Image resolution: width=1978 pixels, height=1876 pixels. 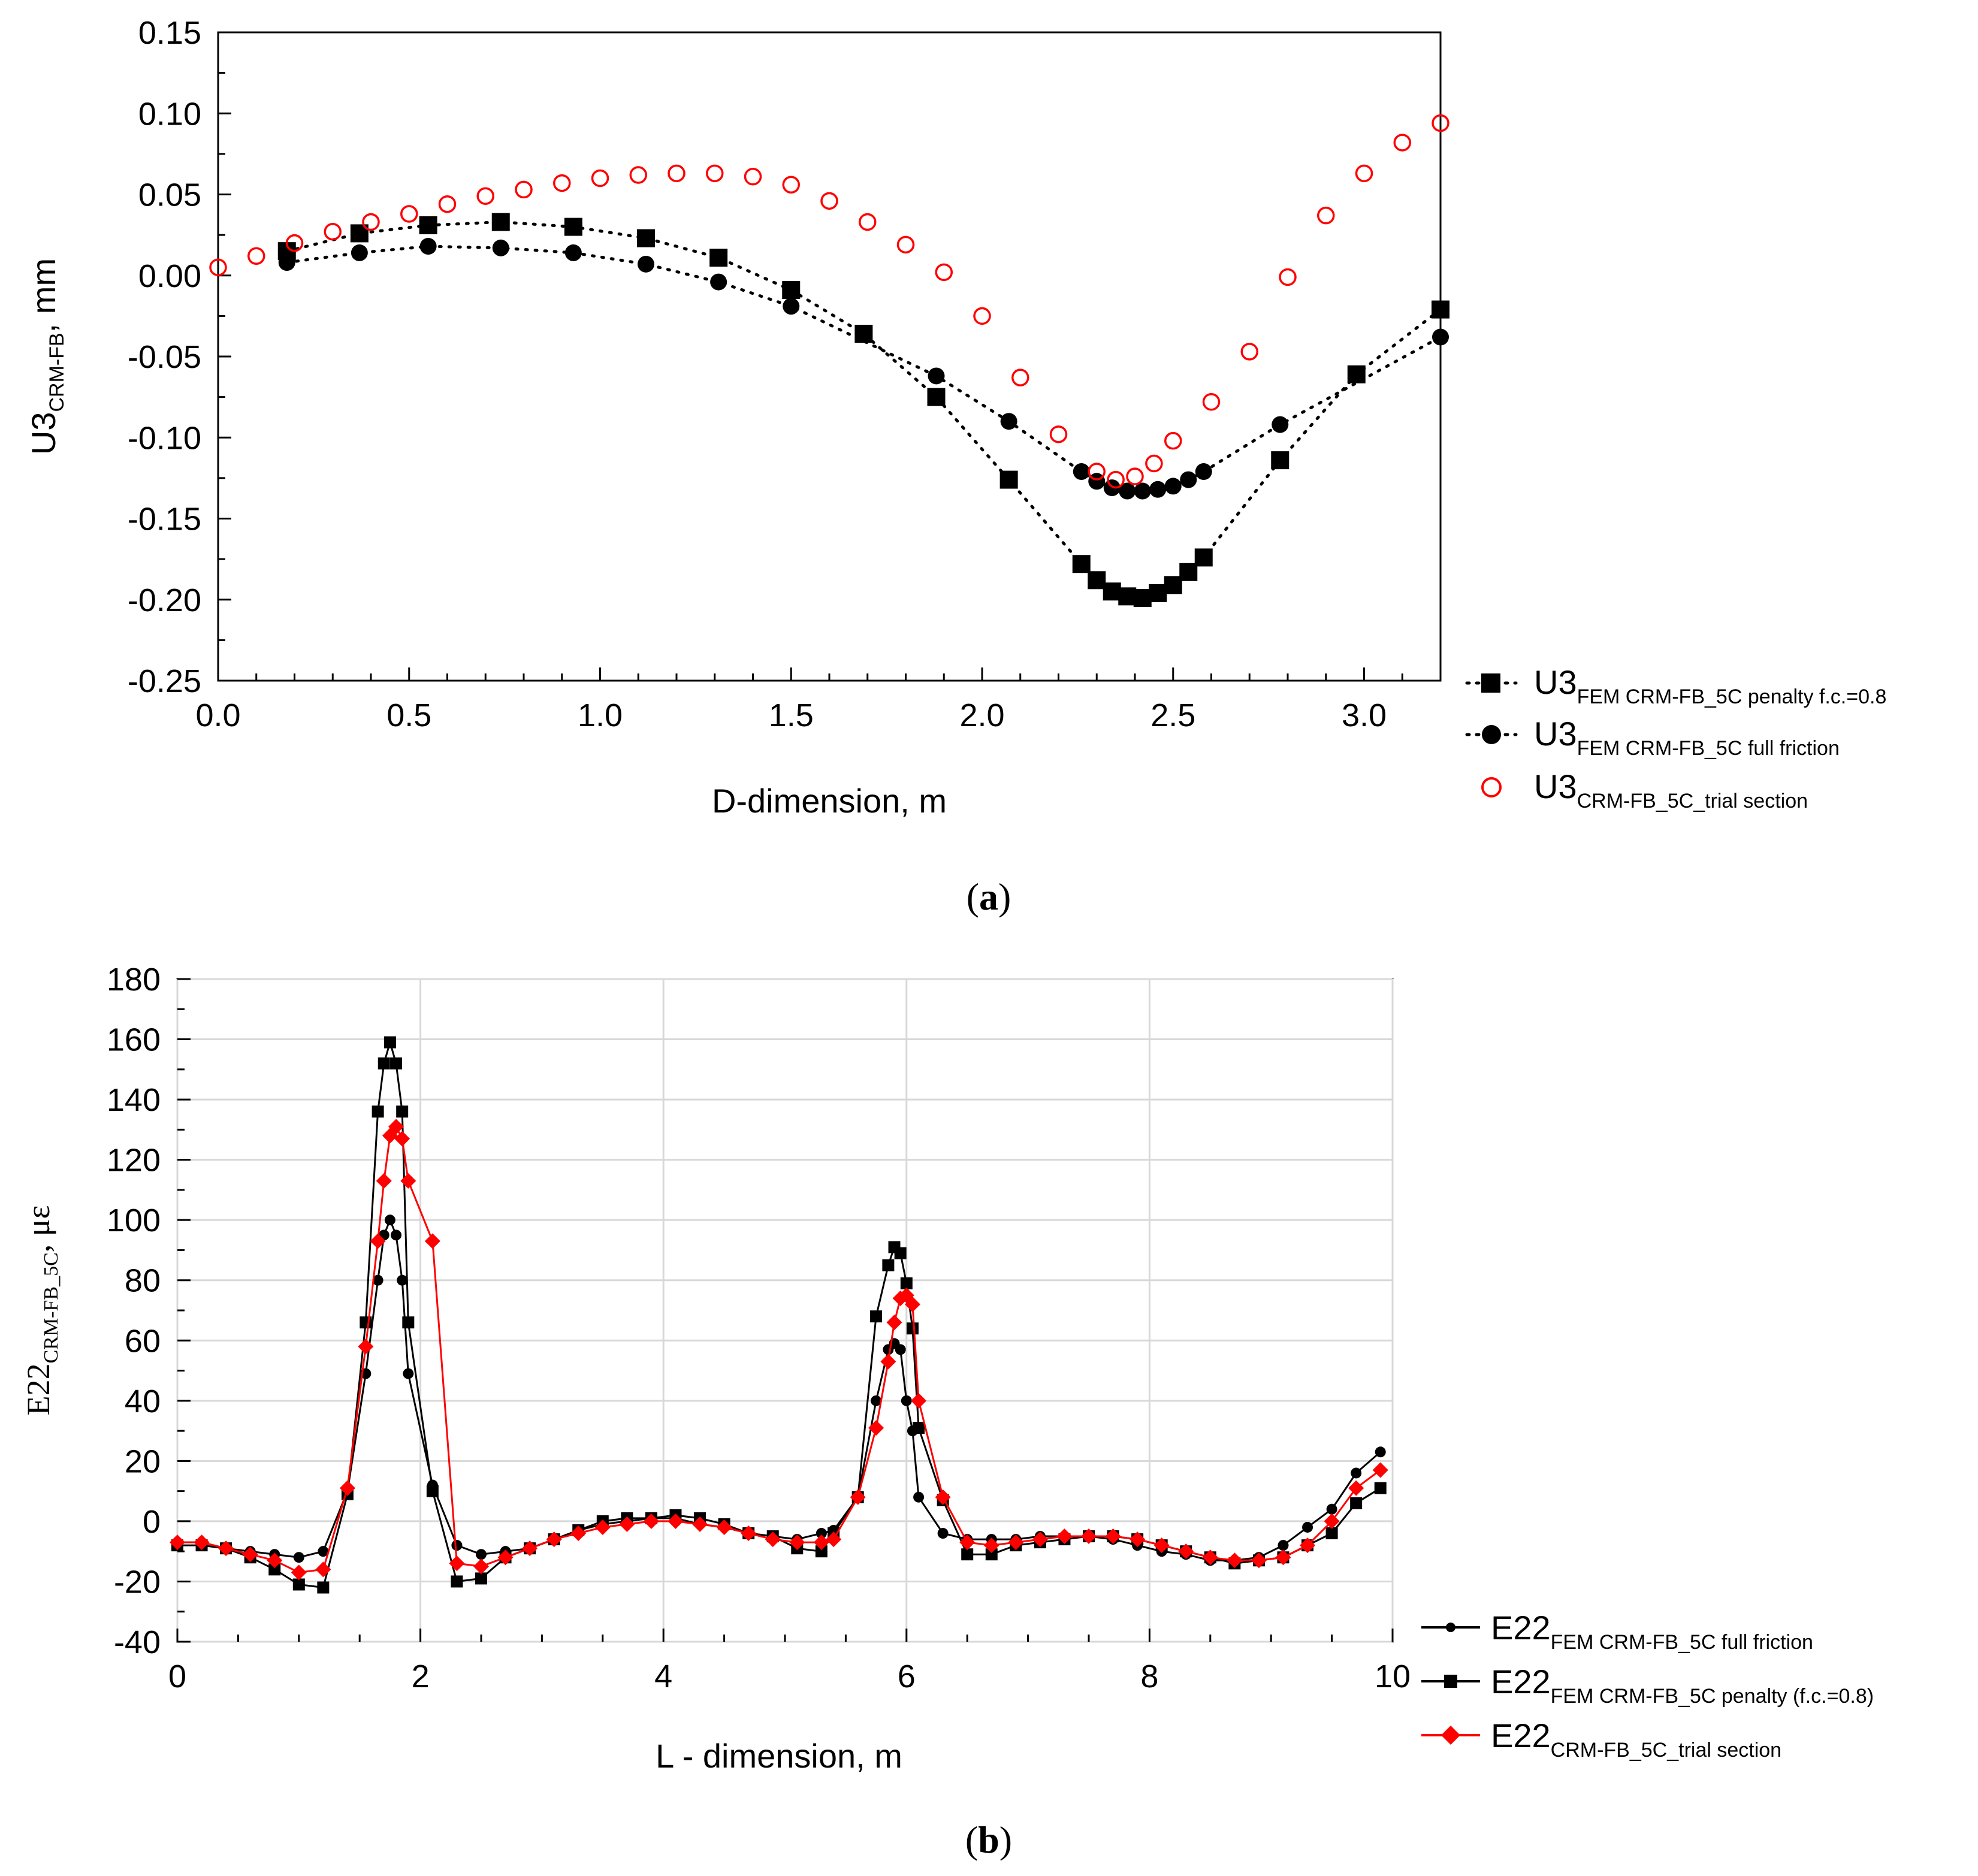 I want to click on x-tick-label: 3.0, so click(x=1365, y=715).